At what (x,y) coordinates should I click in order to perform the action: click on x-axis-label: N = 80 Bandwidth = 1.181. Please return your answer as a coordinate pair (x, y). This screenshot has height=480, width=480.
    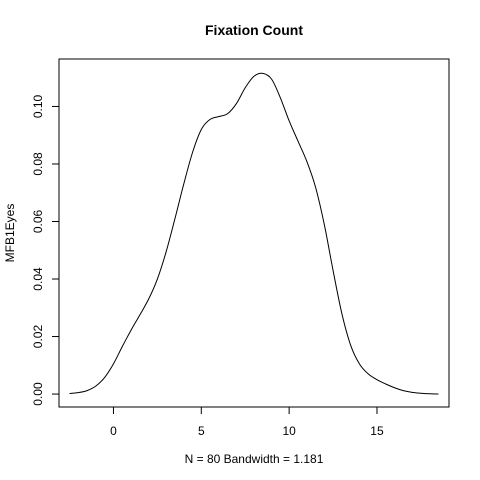
    Looking at the image, I should click on (254, 459).